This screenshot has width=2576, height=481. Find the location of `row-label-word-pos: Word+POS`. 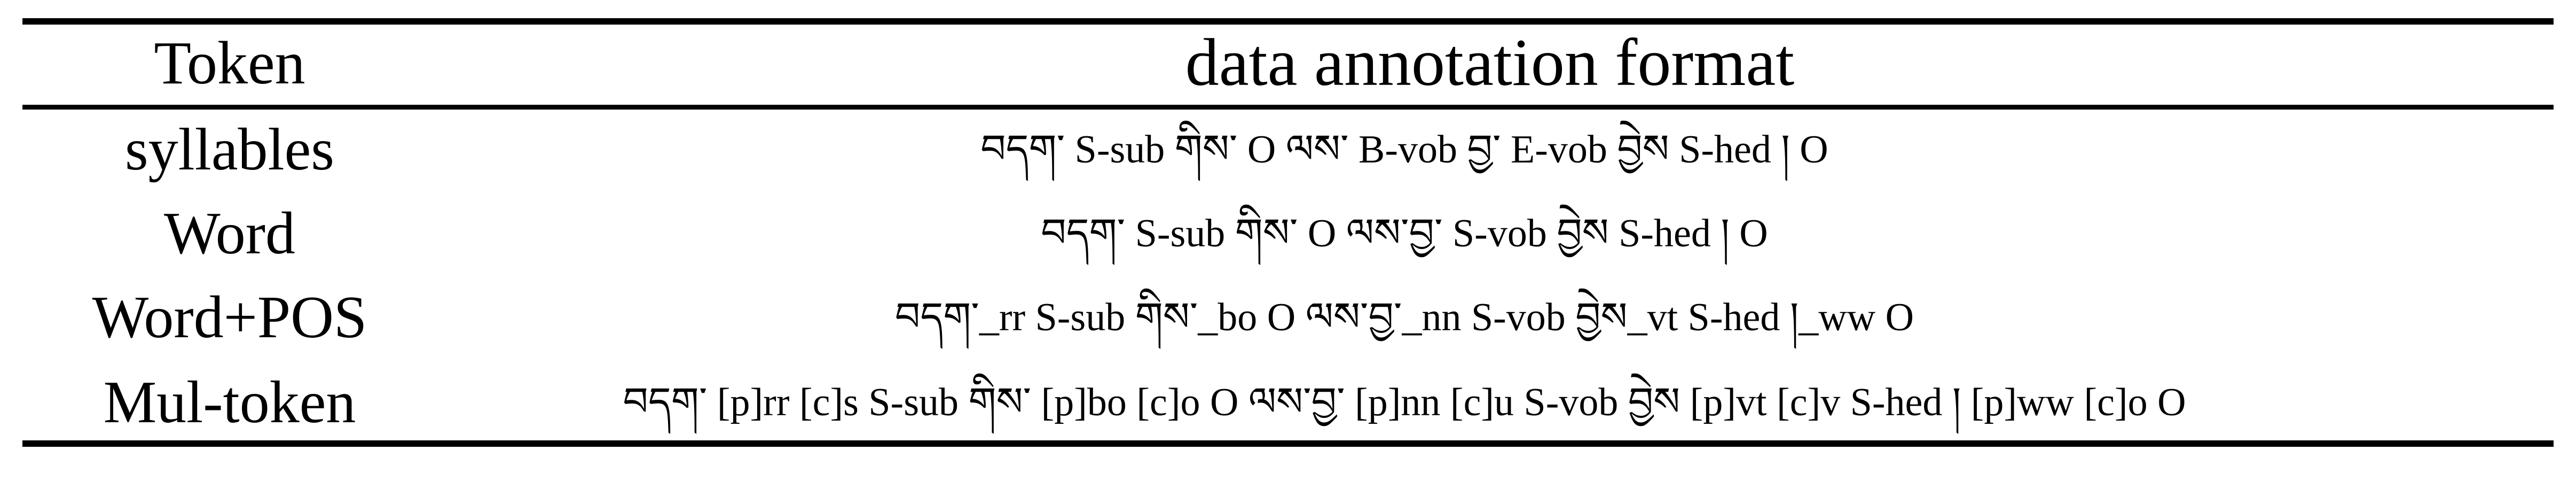

row-label-word-pos: Word+POS is located at coordinates (229, 318).